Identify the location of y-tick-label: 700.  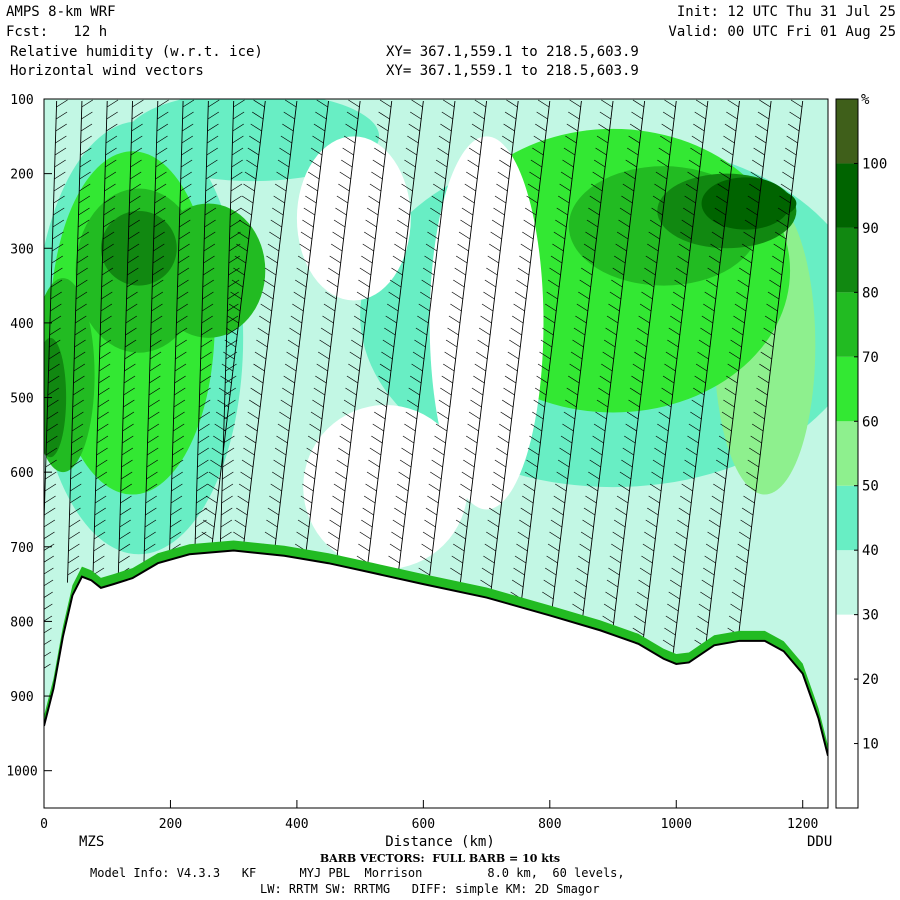
(21, 548).